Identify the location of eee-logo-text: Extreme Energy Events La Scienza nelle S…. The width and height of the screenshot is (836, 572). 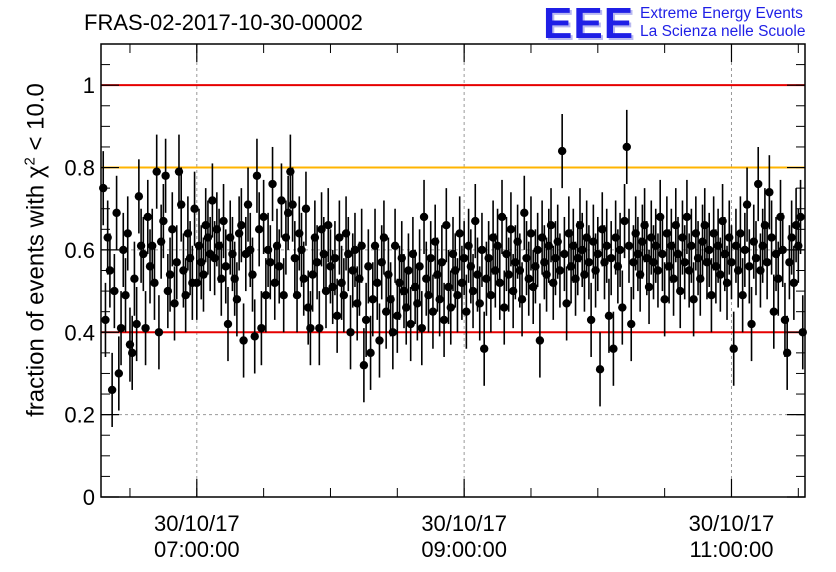
(722, 23).